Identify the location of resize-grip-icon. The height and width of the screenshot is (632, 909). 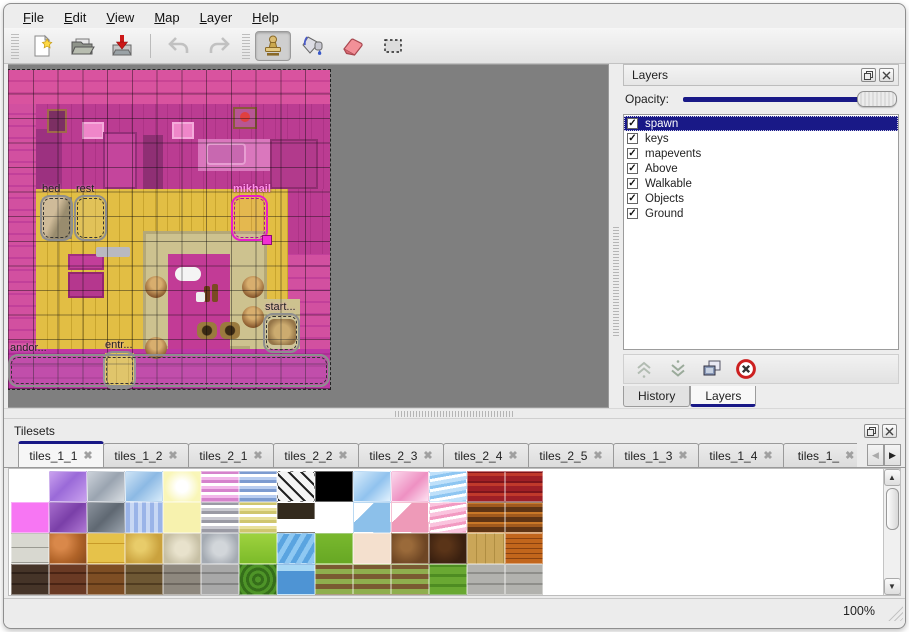
(894, 612).